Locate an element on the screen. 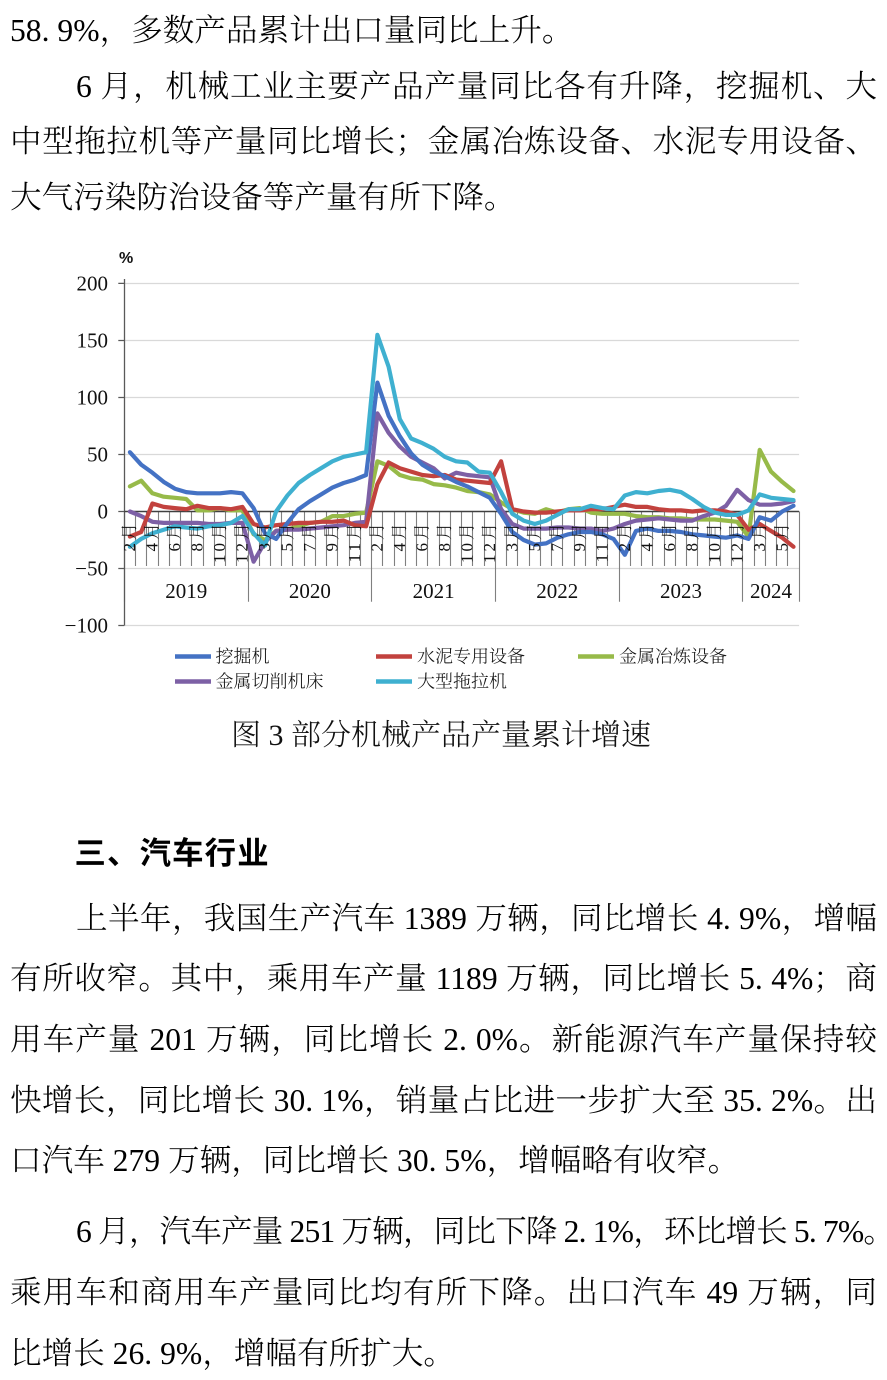 This screenshot has height=1380, width=887. svg-text: 挖掘机 is located at coordinates (243, 656).